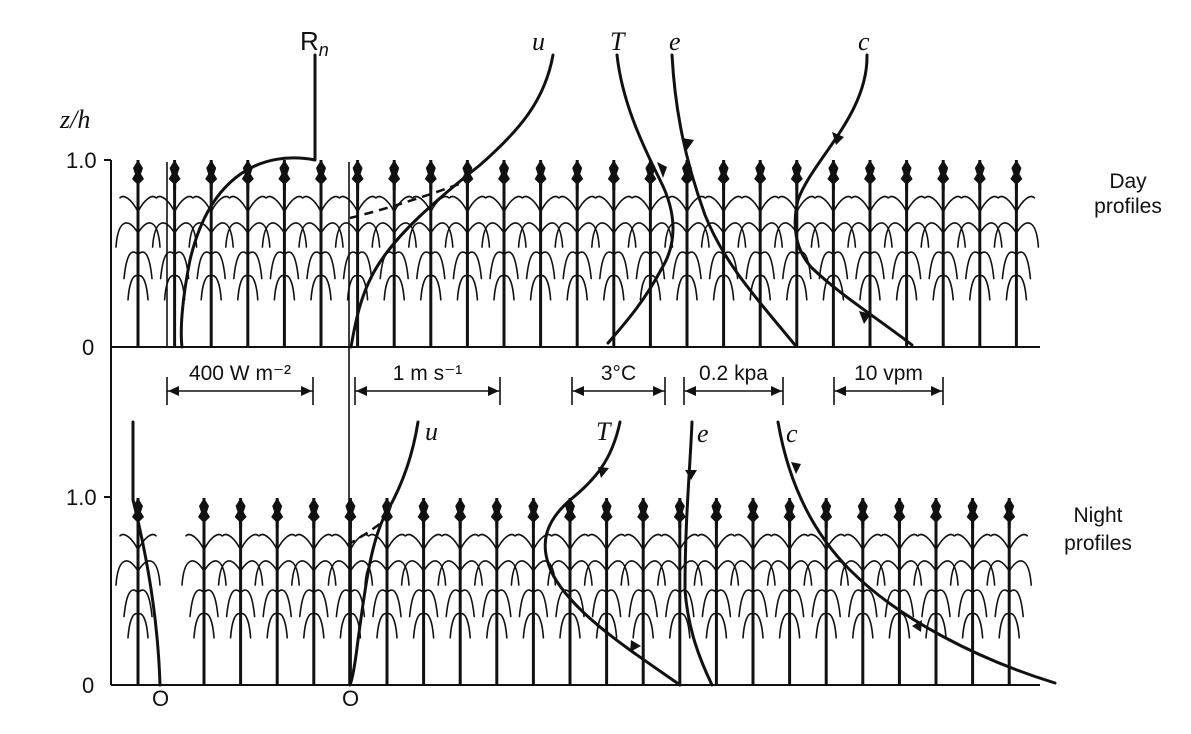 The width and height of the screenshot is (1191, 734). Describe the element at coordinates (74, 119) in the screenshot. I see `y-axis-label: z/h` at that location.